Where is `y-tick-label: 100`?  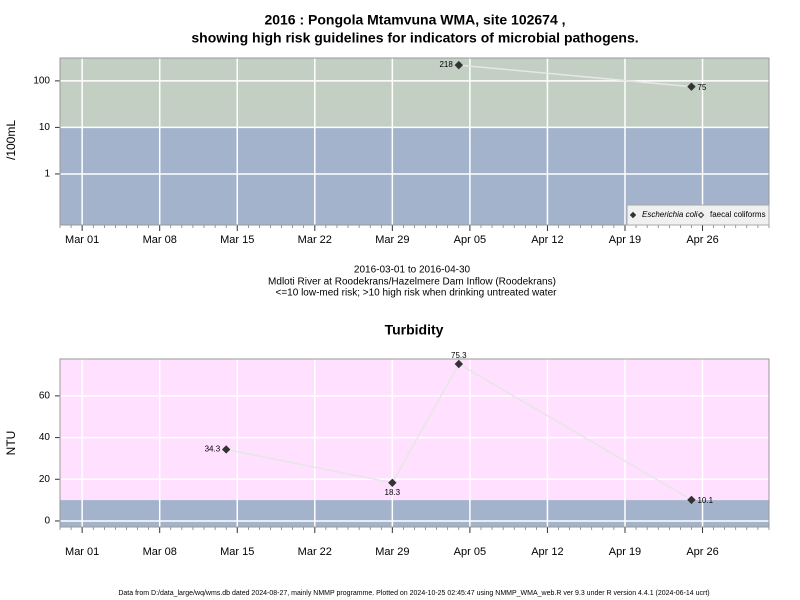
y-tick-label: 100 is located at coordinates (41, 81).